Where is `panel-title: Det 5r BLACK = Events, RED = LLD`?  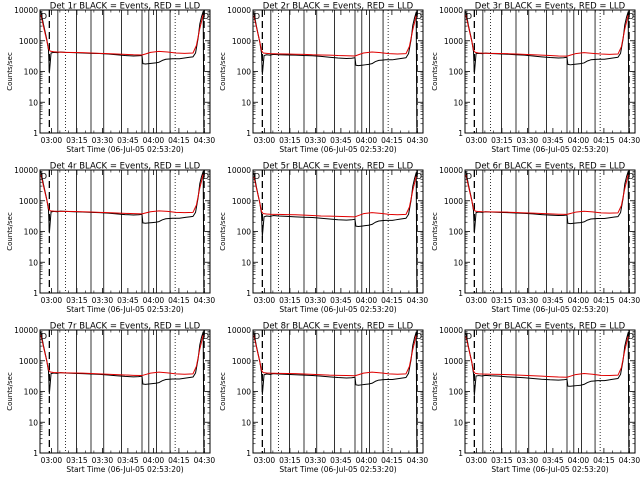 panel-title: Det 5r BLACK = Events, RED = LLD is located at coordinates (338, 167).